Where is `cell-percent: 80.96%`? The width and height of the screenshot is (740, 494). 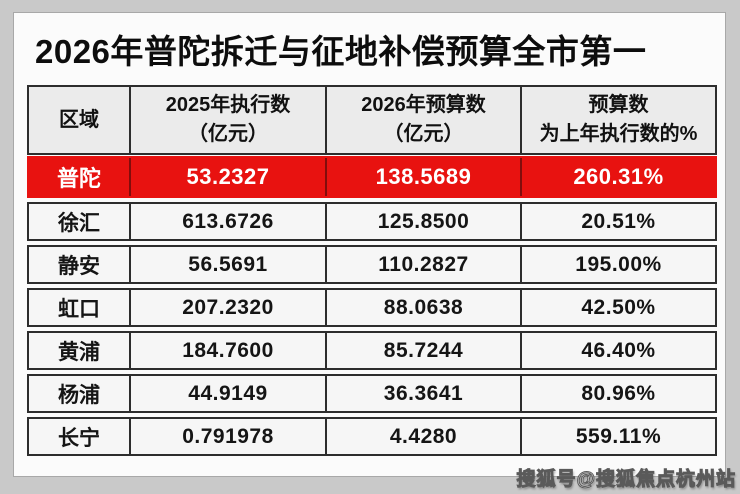 cell-percent: 80.96% is located at coordinates (617, 393).